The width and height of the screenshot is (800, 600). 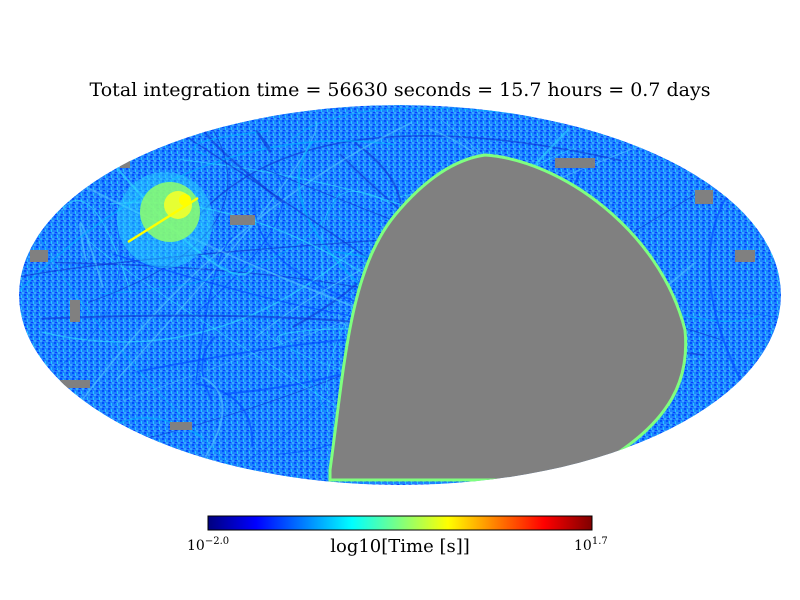 I want to click on colorbar-min-base: 10, so click(x=196, y=546).